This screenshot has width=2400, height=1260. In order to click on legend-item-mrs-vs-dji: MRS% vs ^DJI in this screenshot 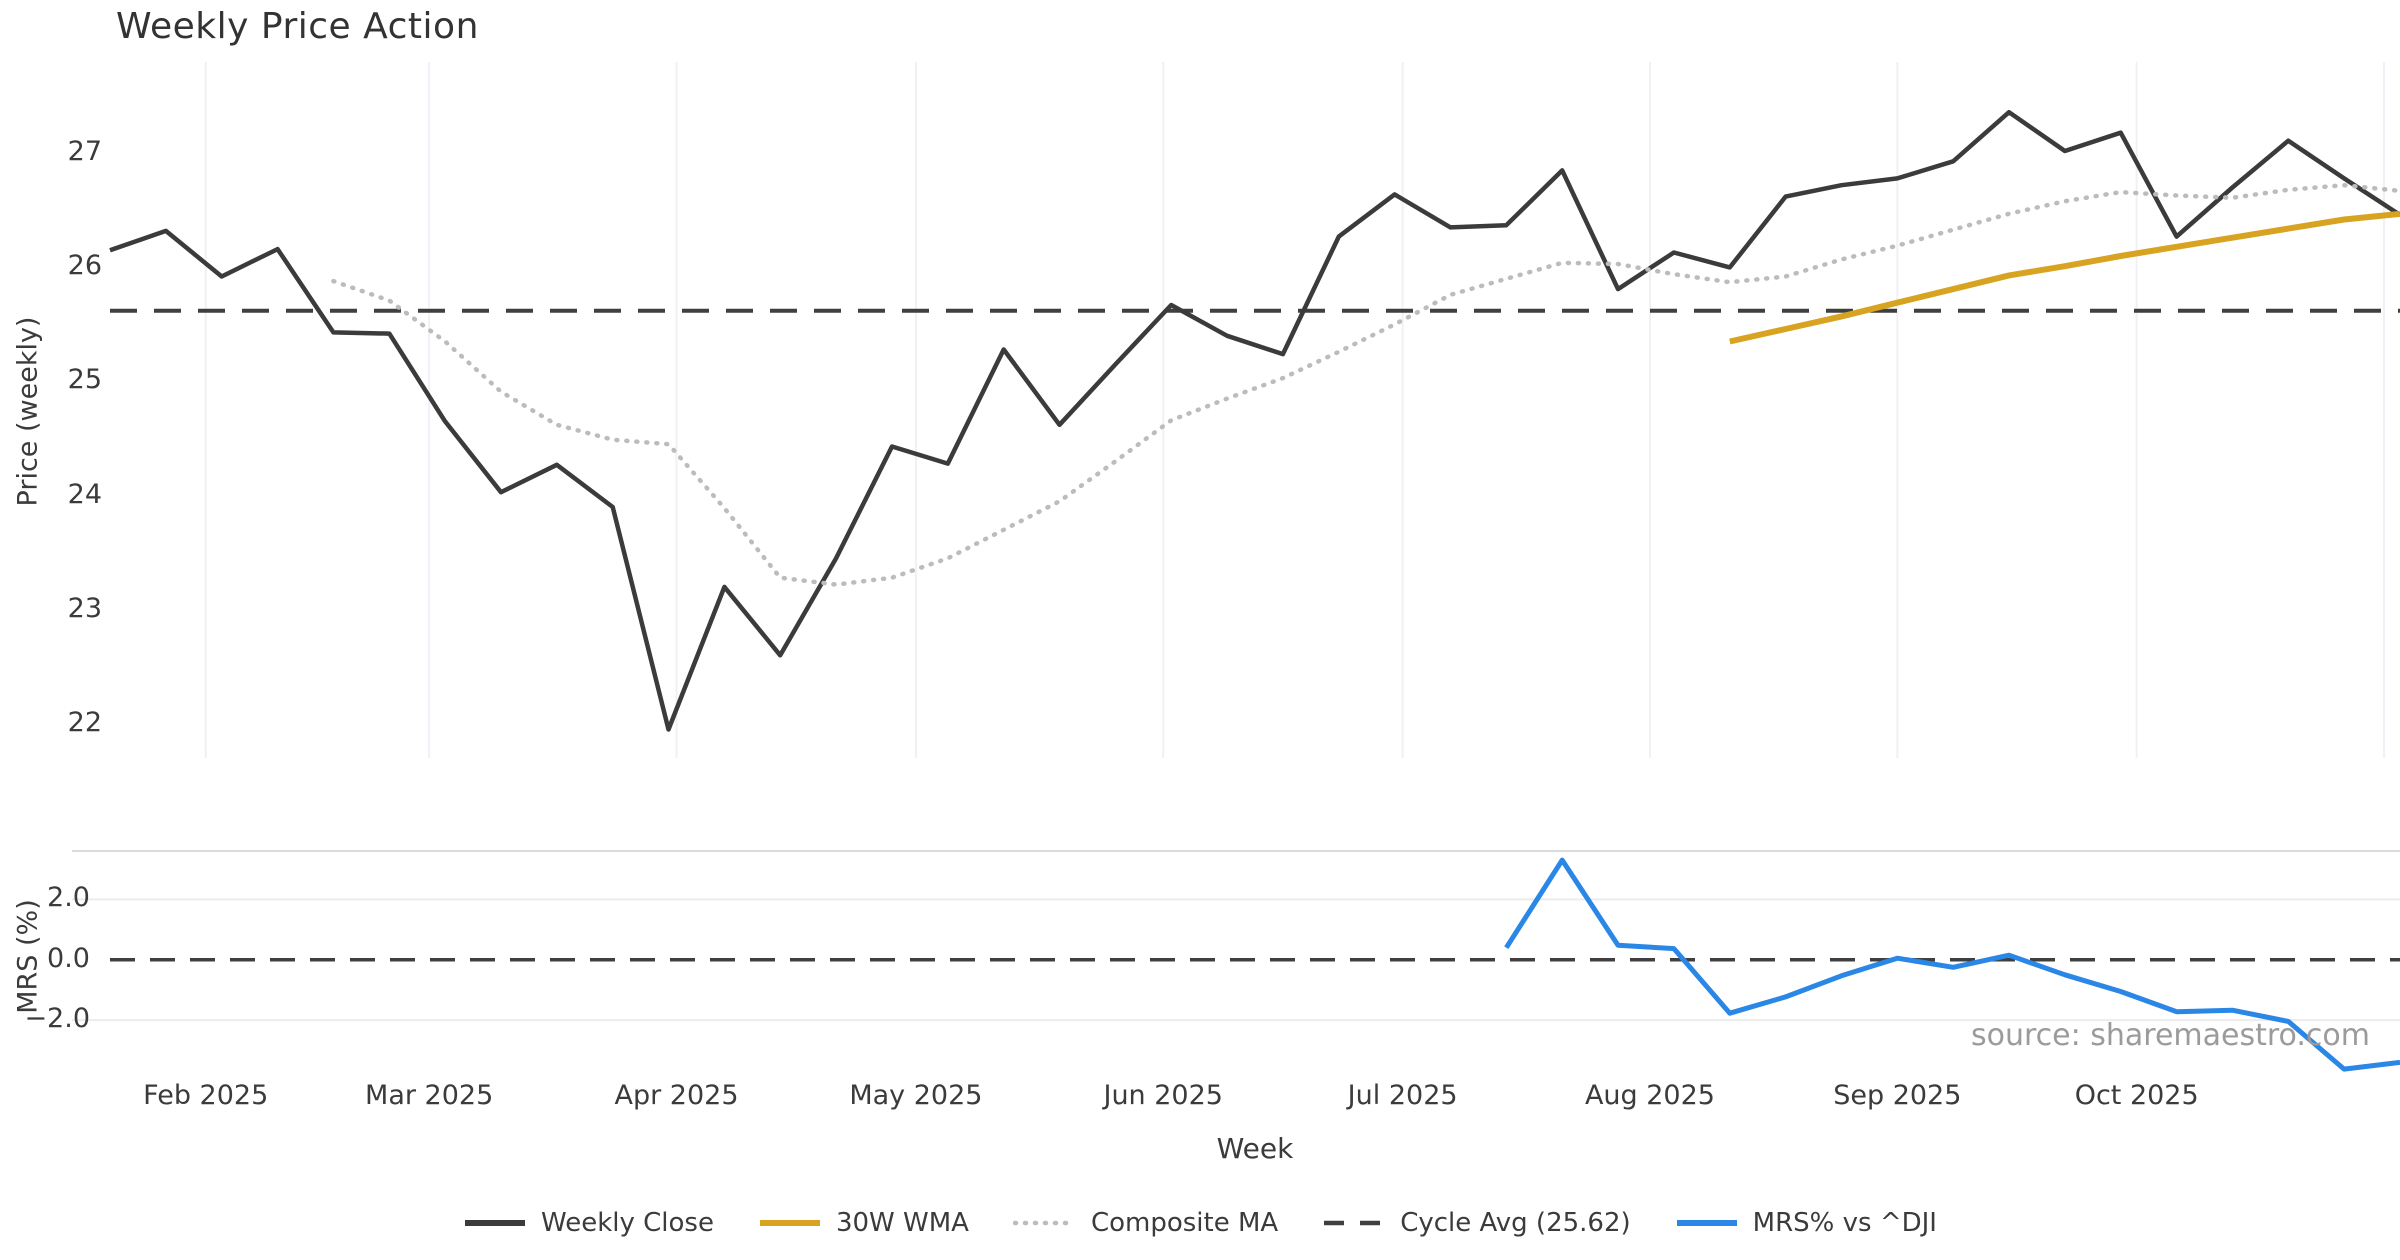, I will do `click(1806, 1223)`.